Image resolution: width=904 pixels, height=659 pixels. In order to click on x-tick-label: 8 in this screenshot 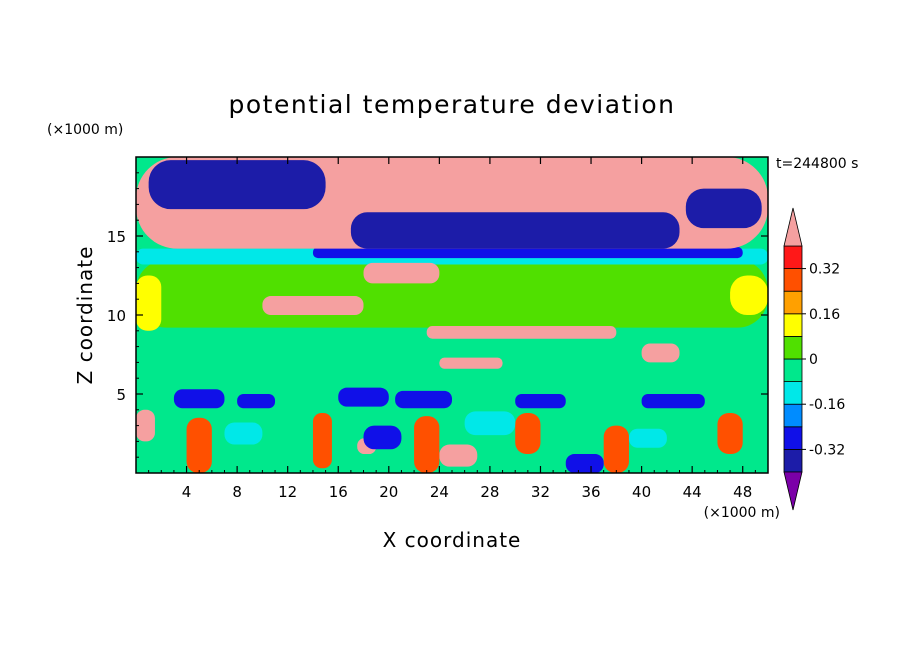, I will do `click(237, 492)`.